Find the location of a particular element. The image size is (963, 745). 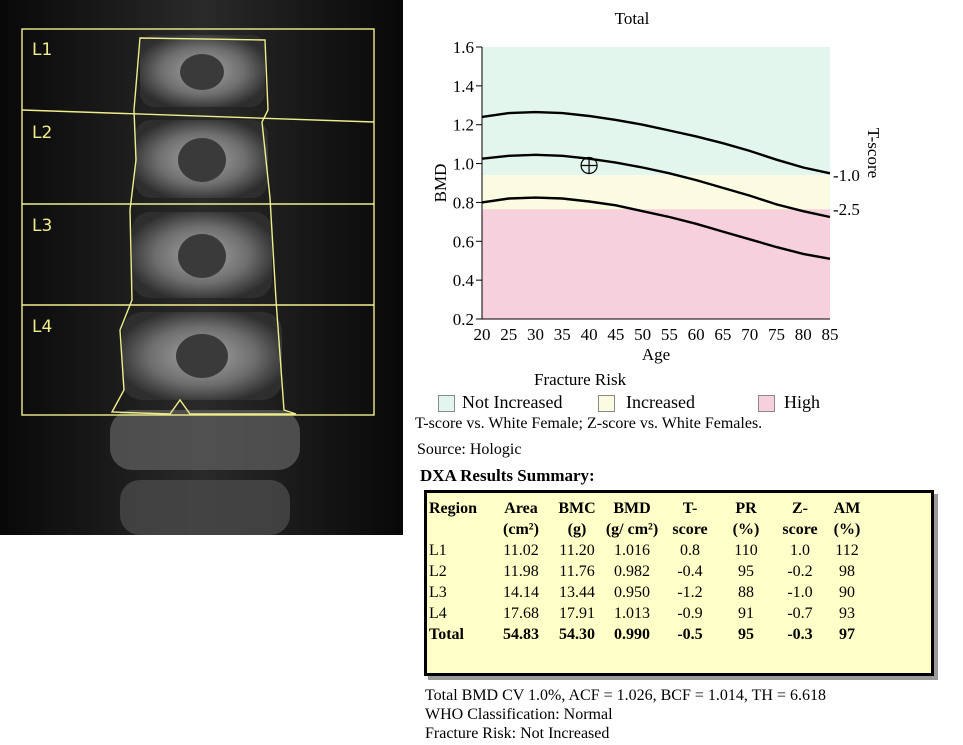

x-tick-label: 20 is located at coordinates (482, 334).